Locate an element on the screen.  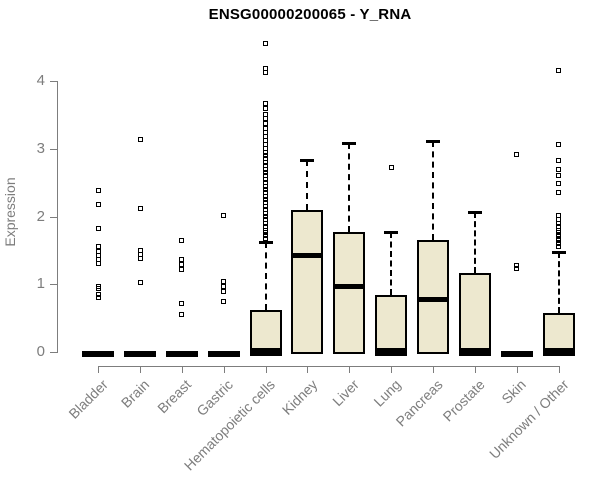
whisker-cap-pancreas is located at coordinates (433, 141).